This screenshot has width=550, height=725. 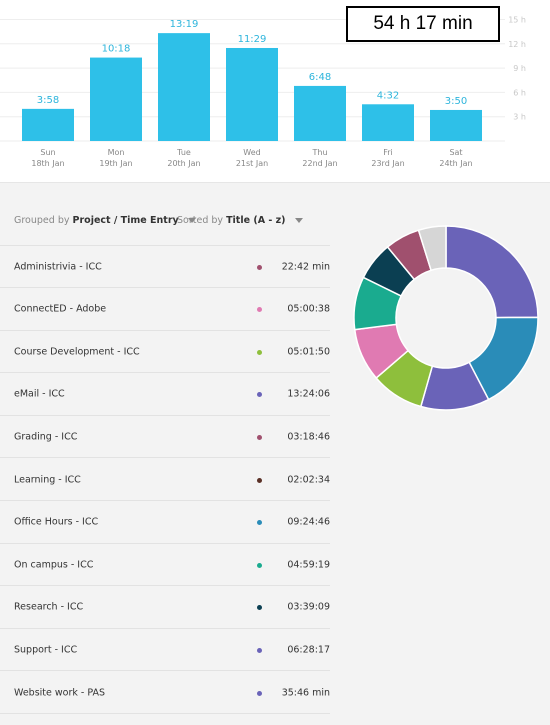 I want to click on x-tick-day: Mon, so click(x=116, y=152).